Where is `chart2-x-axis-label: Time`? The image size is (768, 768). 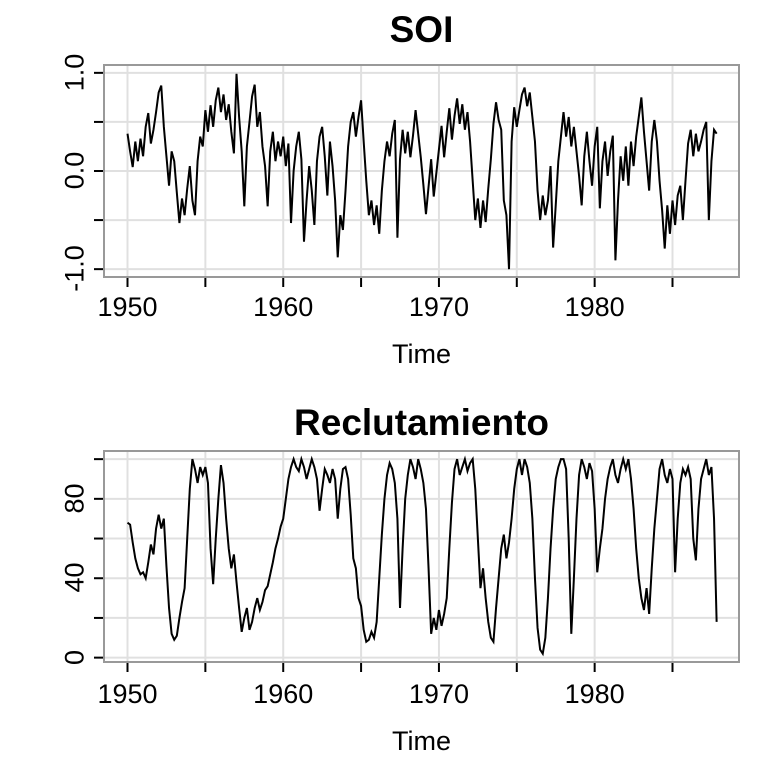 chart2-x-axis-label: Time is located at coordinates (421, 741).